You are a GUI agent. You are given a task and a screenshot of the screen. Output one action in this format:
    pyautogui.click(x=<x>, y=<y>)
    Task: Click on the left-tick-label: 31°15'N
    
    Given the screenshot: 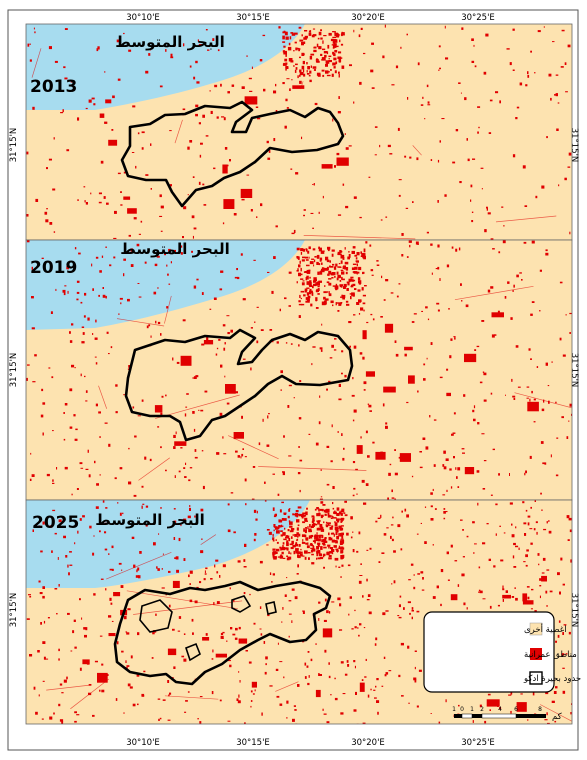 What is the action you would take?
    pyautogui.click(x=14, y=610)
    